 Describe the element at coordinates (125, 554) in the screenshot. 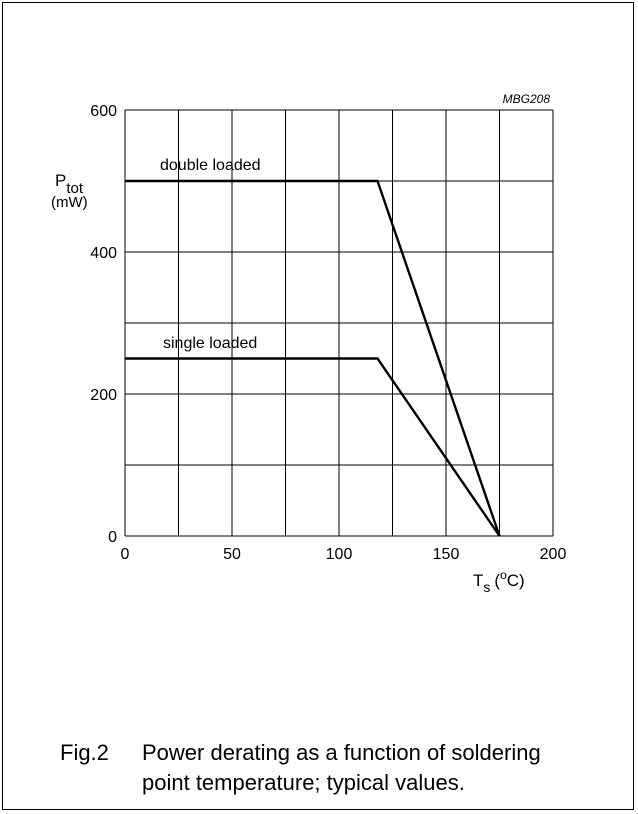

I see `x-tick-label: 0` at that location.